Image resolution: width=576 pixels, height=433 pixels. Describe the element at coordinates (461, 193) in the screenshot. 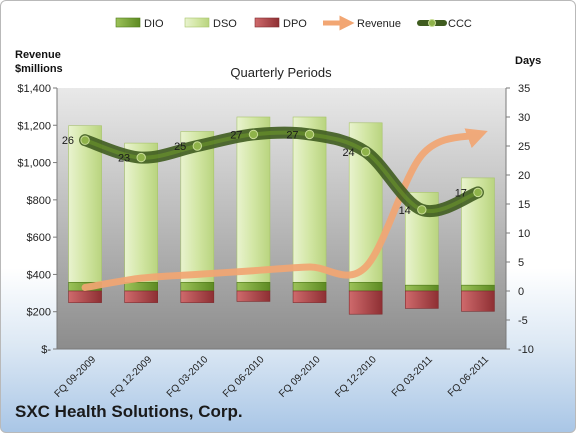

I see `ccc-data-label: 17` at that location.